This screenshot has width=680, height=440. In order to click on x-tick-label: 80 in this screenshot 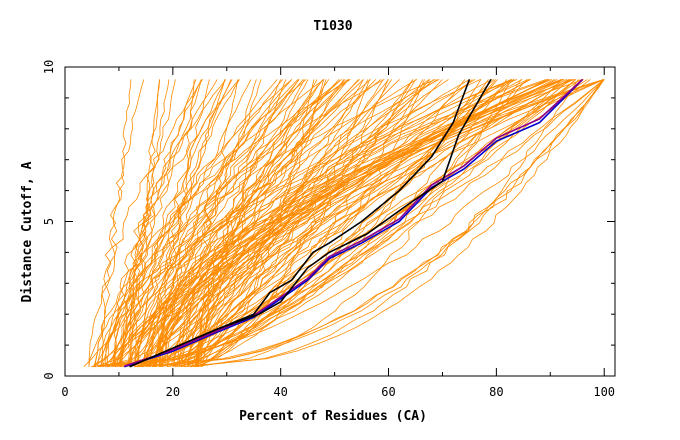, I will do `click(496, 392)`.